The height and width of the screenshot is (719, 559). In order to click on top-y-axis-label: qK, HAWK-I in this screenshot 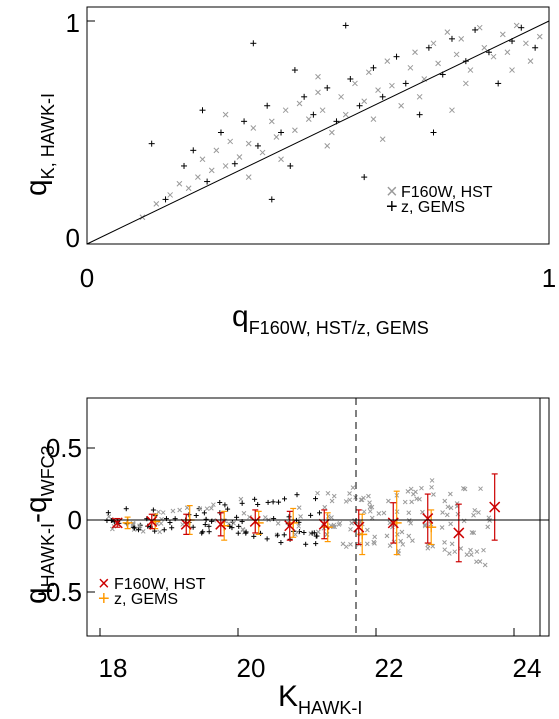, I will do `click(39, 144)`.